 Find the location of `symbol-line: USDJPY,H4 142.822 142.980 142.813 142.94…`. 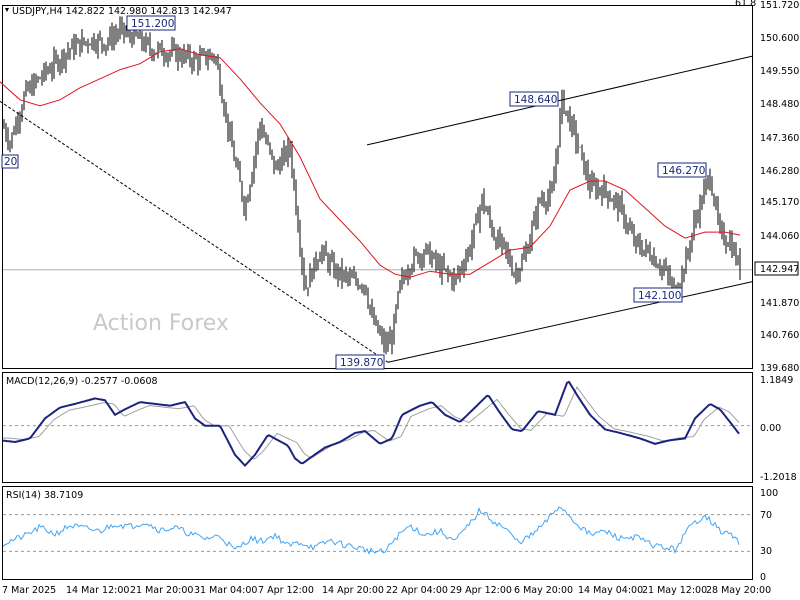

symbol-line: USDJPY,H4 142.822 142.980 142.813 142.94… is located at coordinates (122, 11).